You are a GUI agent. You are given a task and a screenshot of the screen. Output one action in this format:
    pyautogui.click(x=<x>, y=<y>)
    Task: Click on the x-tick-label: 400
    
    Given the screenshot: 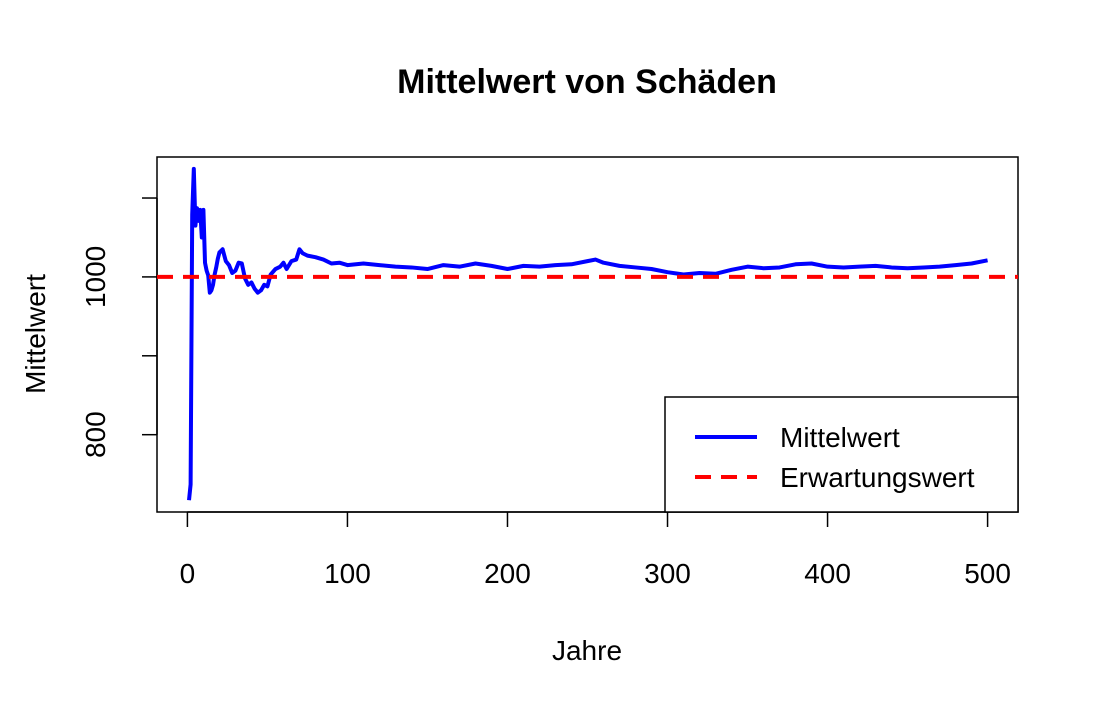 What is the action you would take?
    pyautogui.click(x=827, y=573)
    